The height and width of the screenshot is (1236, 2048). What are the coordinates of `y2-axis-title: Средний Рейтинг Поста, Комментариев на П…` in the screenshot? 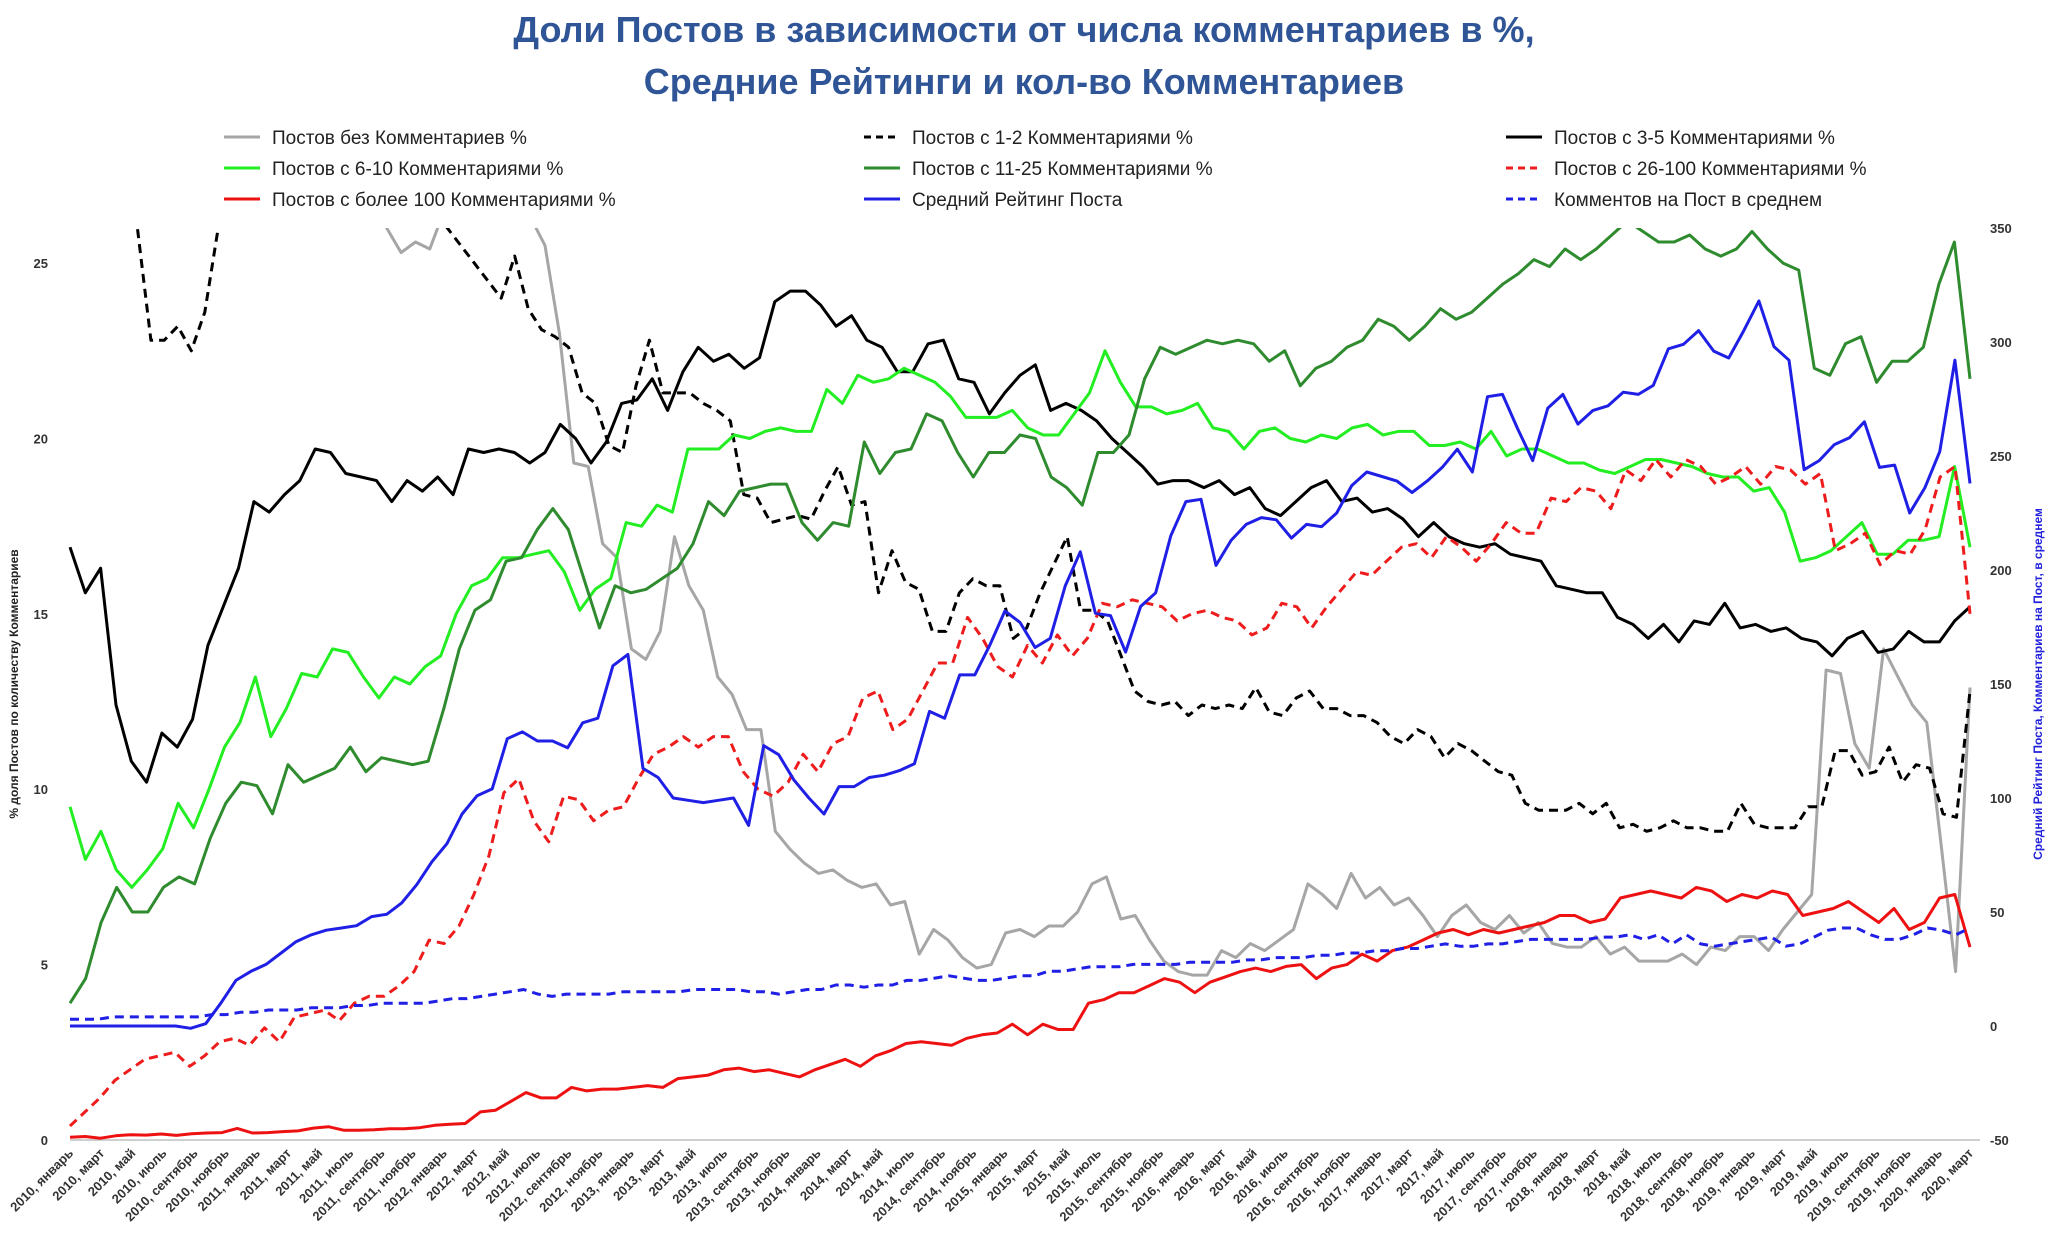 It's located at (2038, 684).